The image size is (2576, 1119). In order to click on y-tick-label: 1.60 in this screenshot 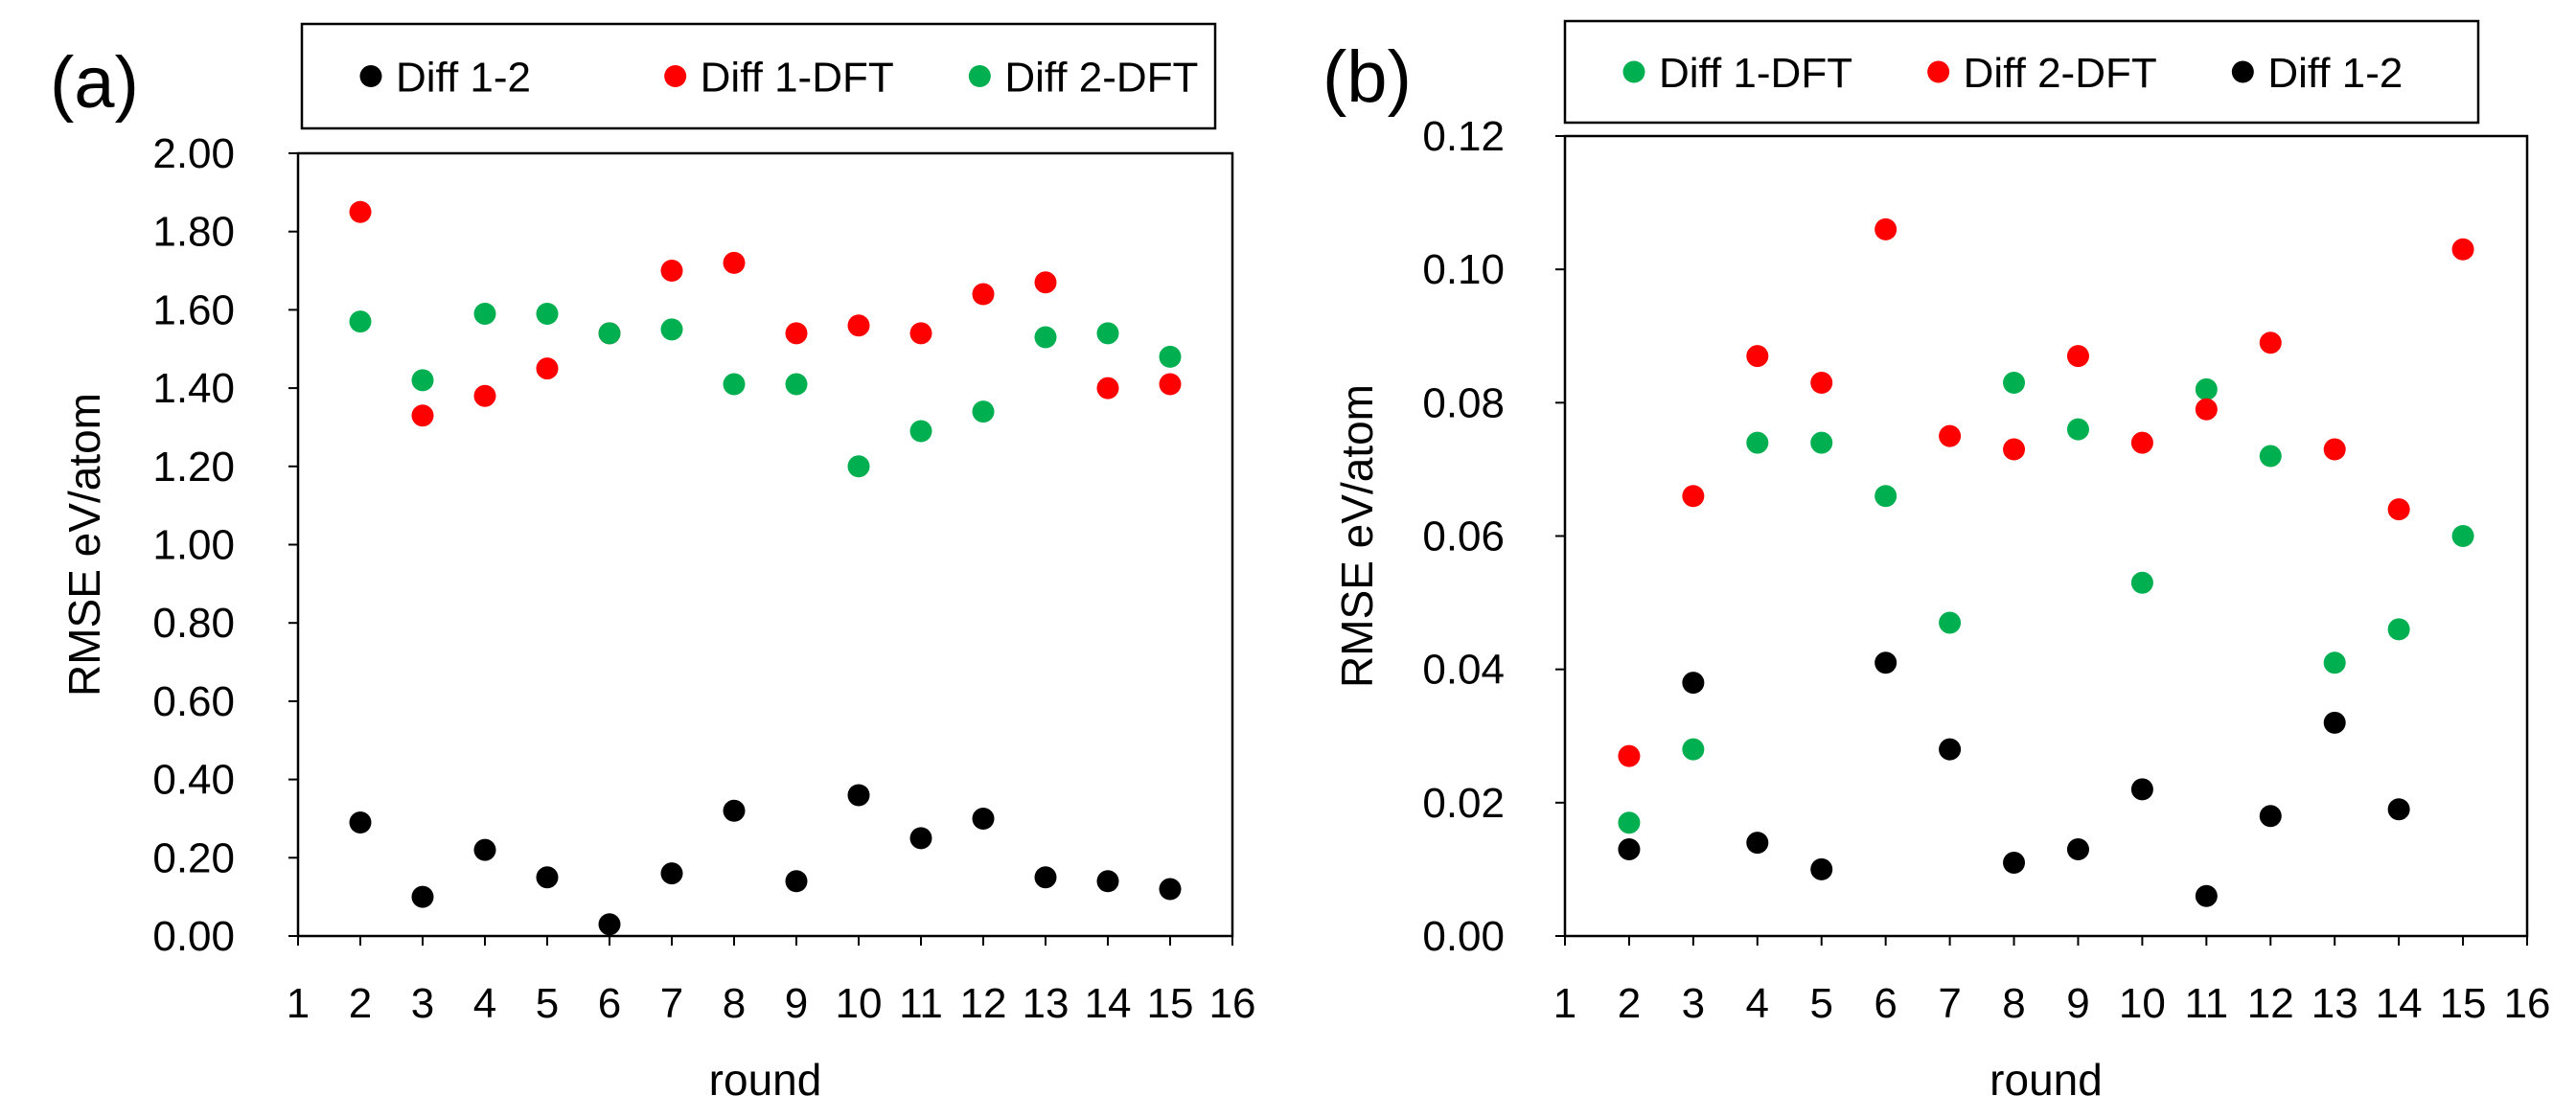, I will do `click(193, 309)`.